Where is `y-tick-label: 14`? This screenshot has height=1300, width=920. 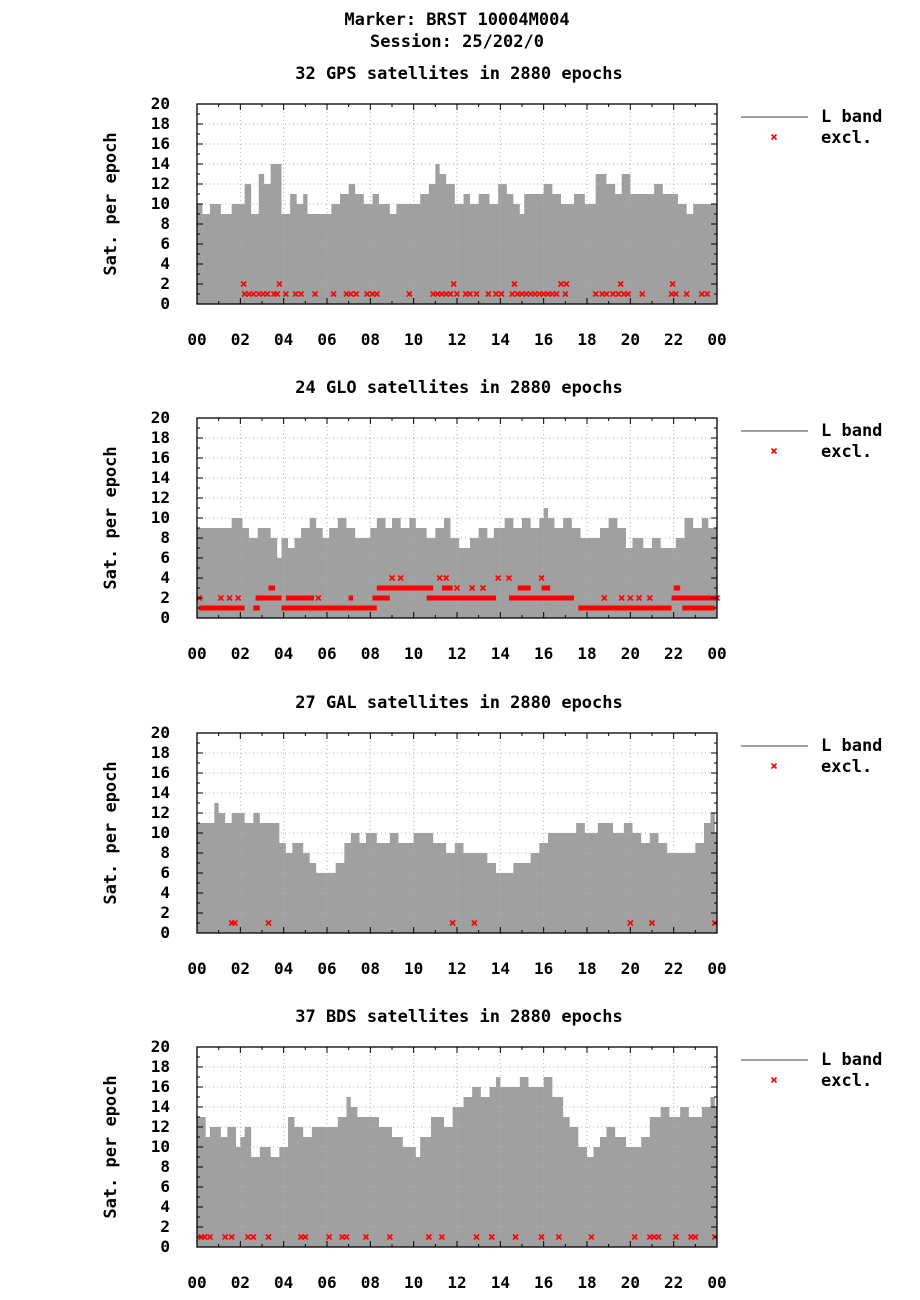
y-tick-label: 14 is located at coordinates (160, 792).